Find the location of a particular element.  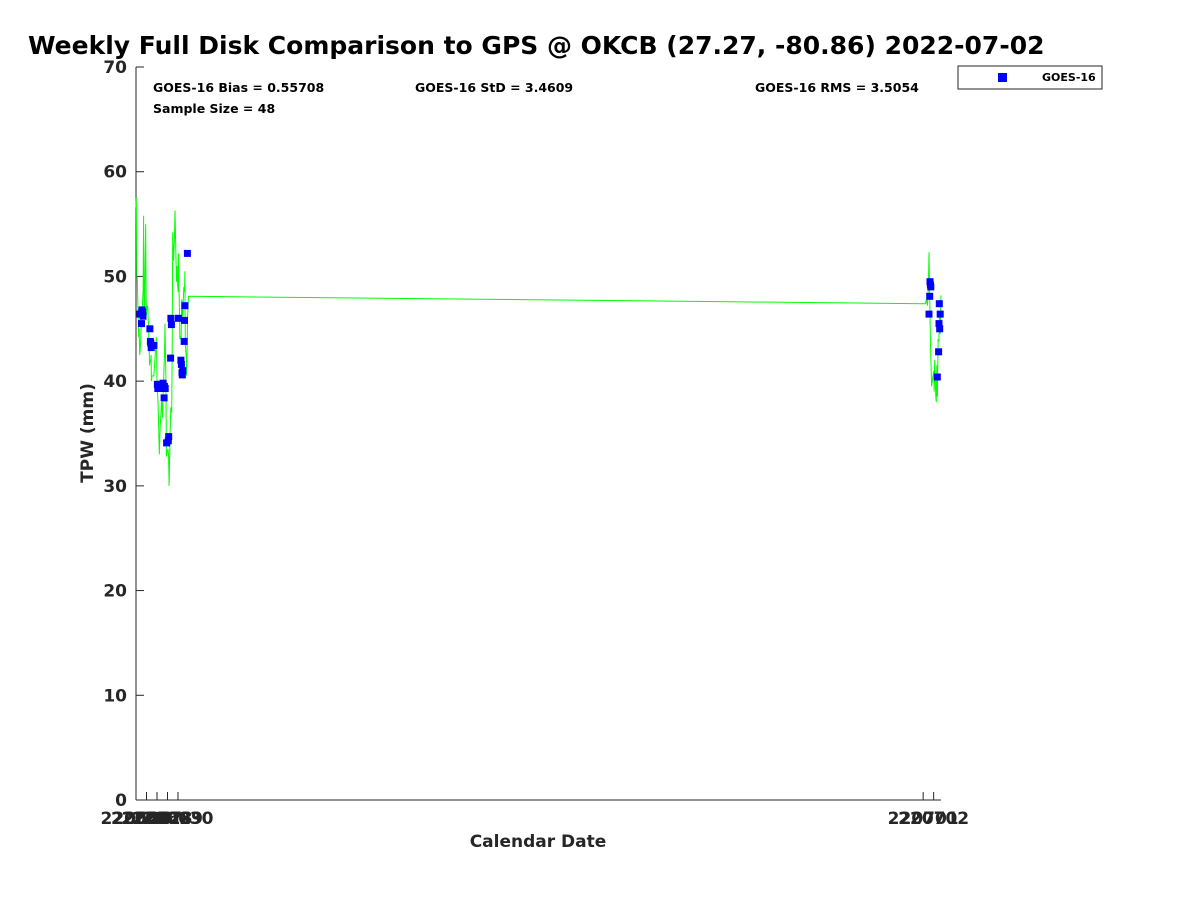

y-tick-label: 30 is located at coordinates (115, 487).